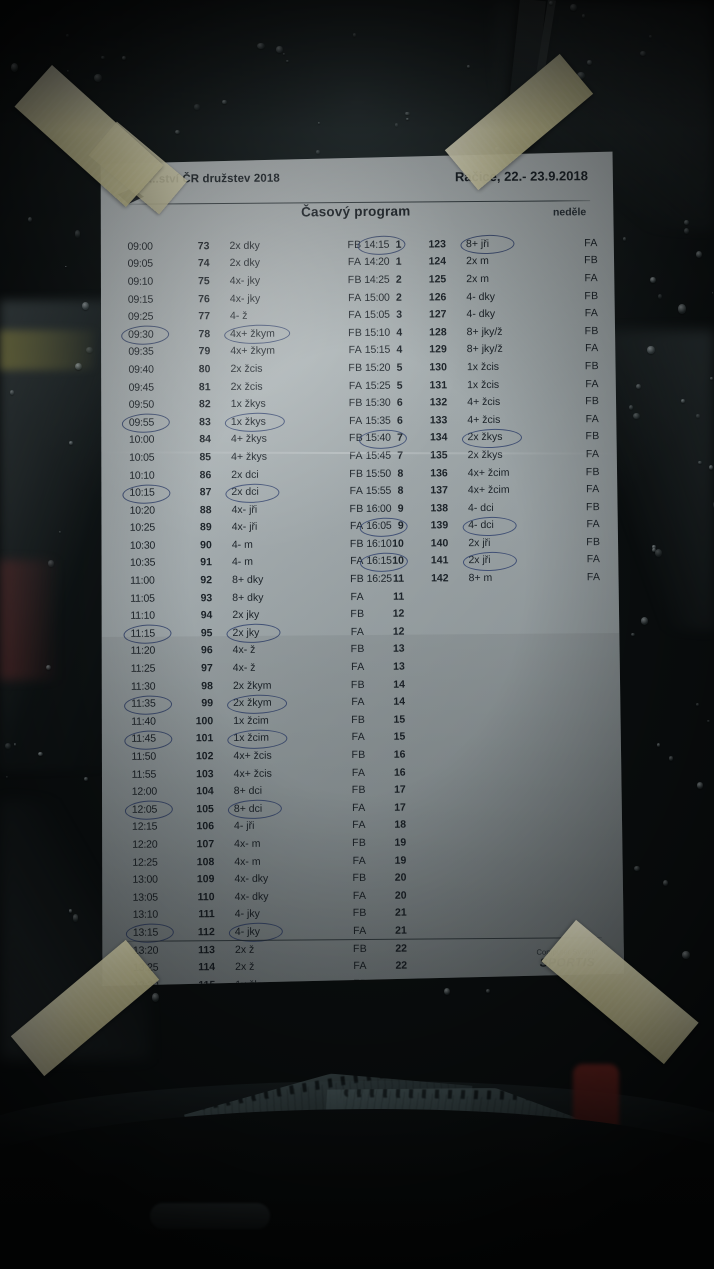 The height and width of the screenshot is (1269, 714). Describe the element at coordinates (438, 367) in the screenshot. I see `race-number: 130` at that location.